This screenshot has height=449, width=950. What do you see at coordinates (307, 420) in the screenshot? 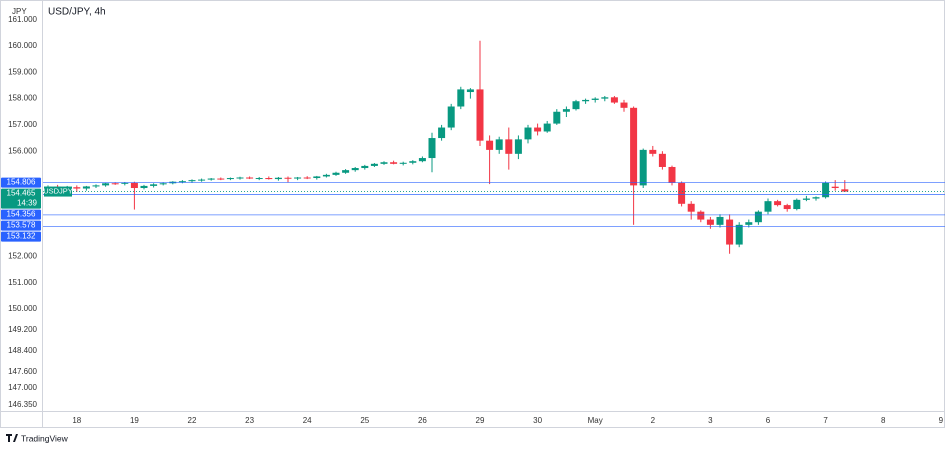
I see `x-tick-label: 24` at bounding box center [307, 420].